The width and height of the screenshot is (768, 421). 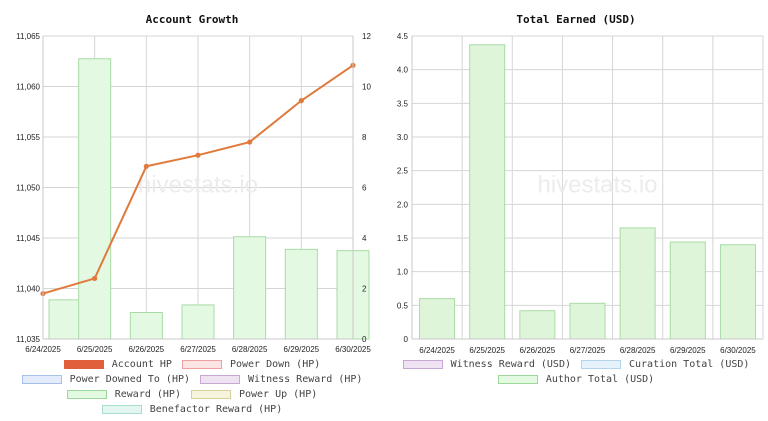 What do you see at coordinates (366, 87) in the screenshot?
I see `y2-tick-label: 10` at bounding box center [366, 87].